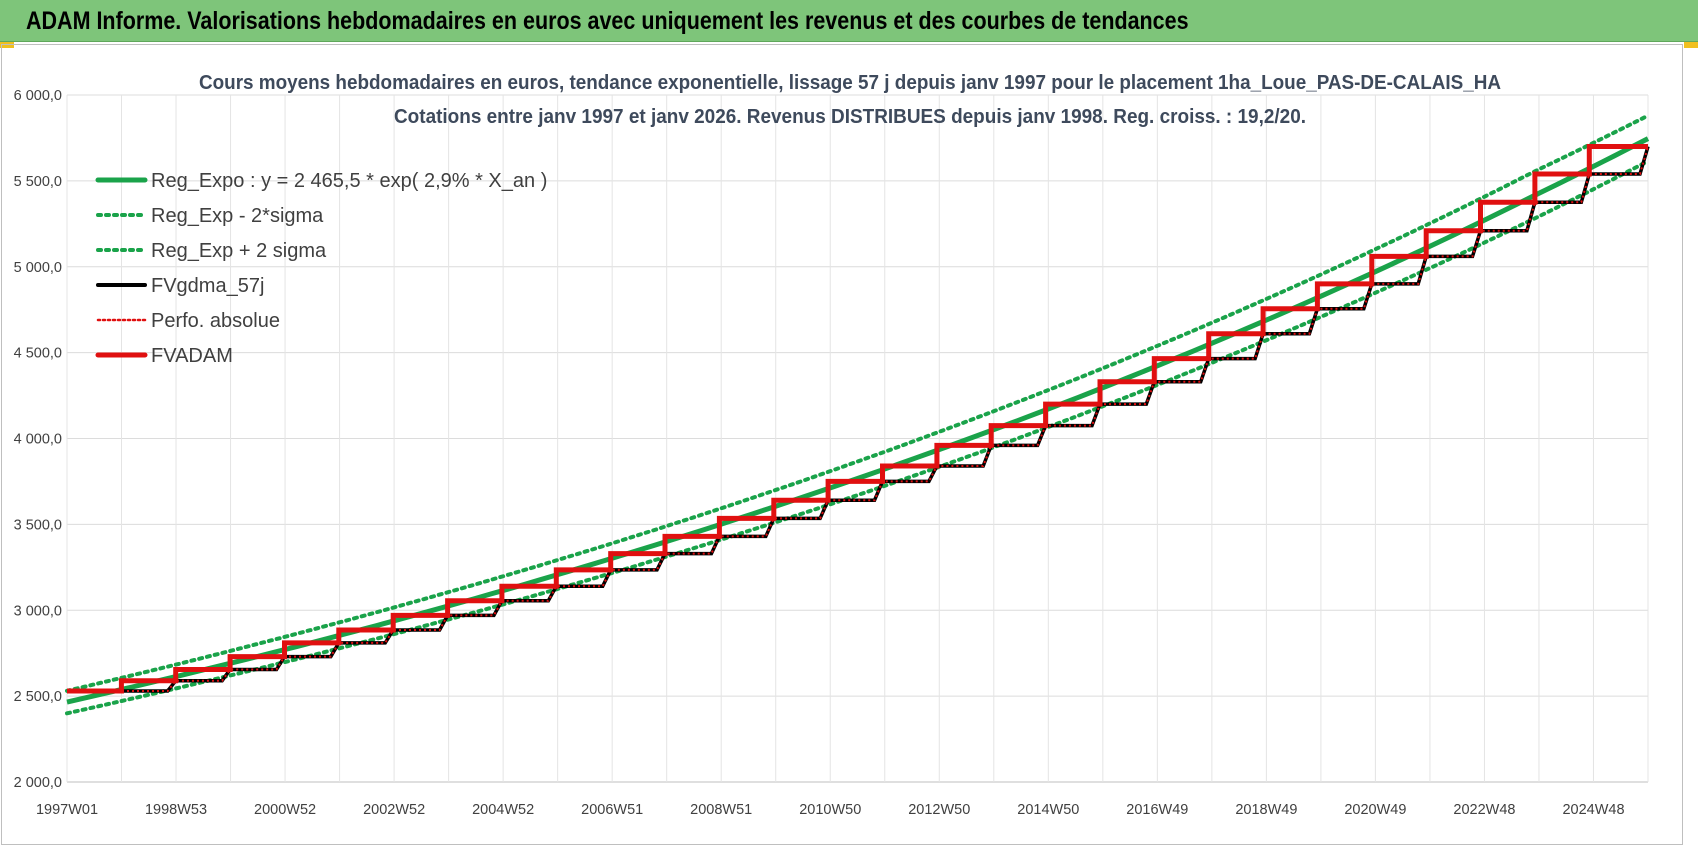 The image size is (1698, 848). Describe the element at coordinates (38, 611) in the screenshot. I see `y-tick-label: 3 000,0` at that location.